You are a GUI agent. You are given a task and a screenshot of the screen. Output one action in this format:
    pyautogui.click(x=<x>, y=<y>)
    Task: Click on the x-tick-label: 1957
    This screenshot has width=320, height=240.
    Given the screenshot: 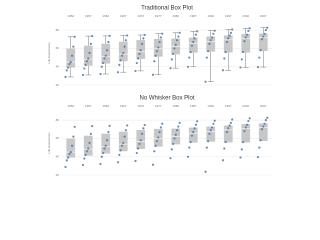 What is the action you would take?
    pyautogui.click(x=88, y=106)
    